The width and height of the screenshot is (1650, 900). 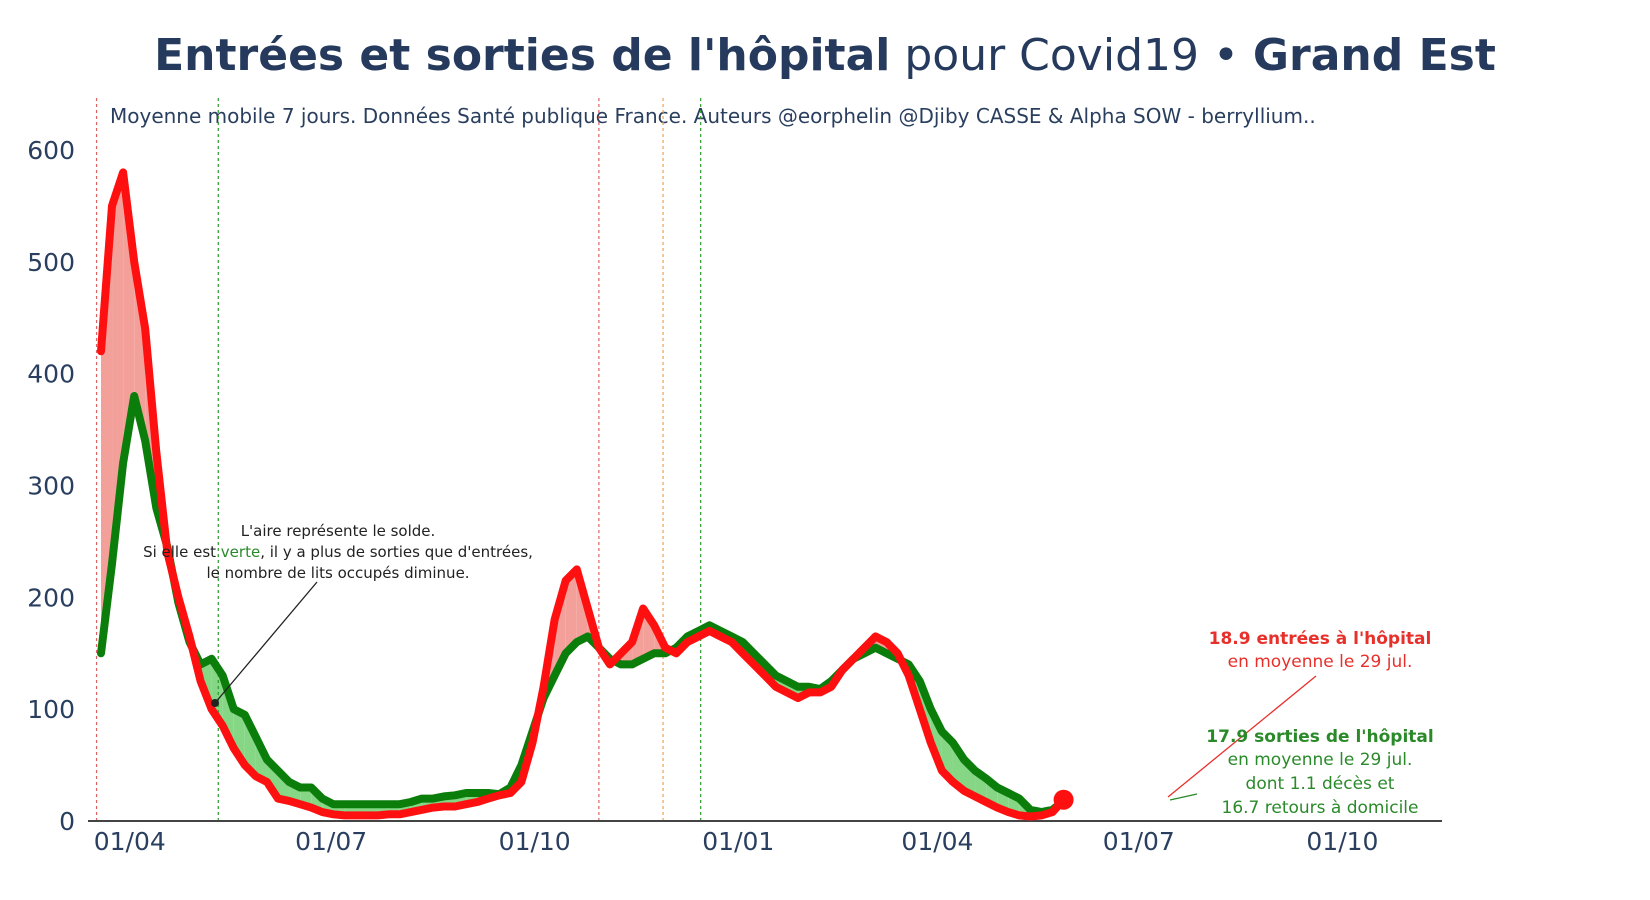 What do you see at coordinates (1183, 797) in the screenshot?
I see `sorties-arrow-line` at bounding box center [1183, 797].